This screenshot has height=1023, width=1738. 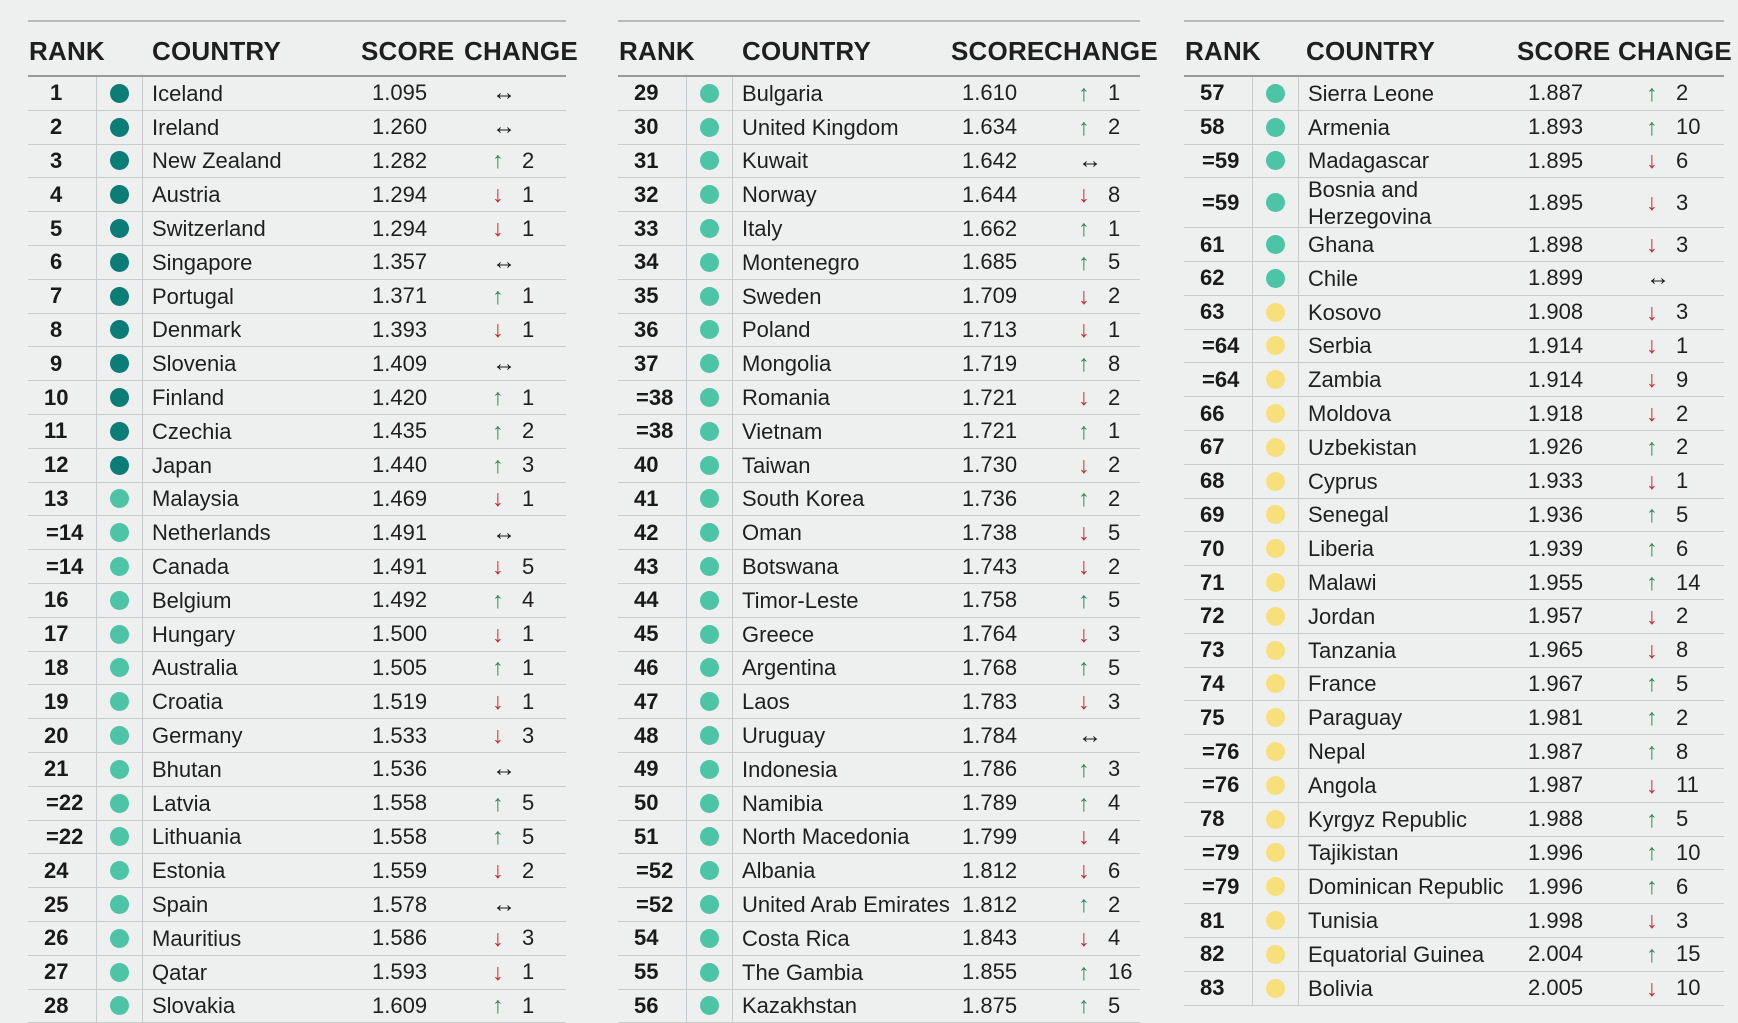 What do you see at coordinates (990, 667) in the screenshot?
I see `score-value: 1.768` at bounding box center [990, 667].